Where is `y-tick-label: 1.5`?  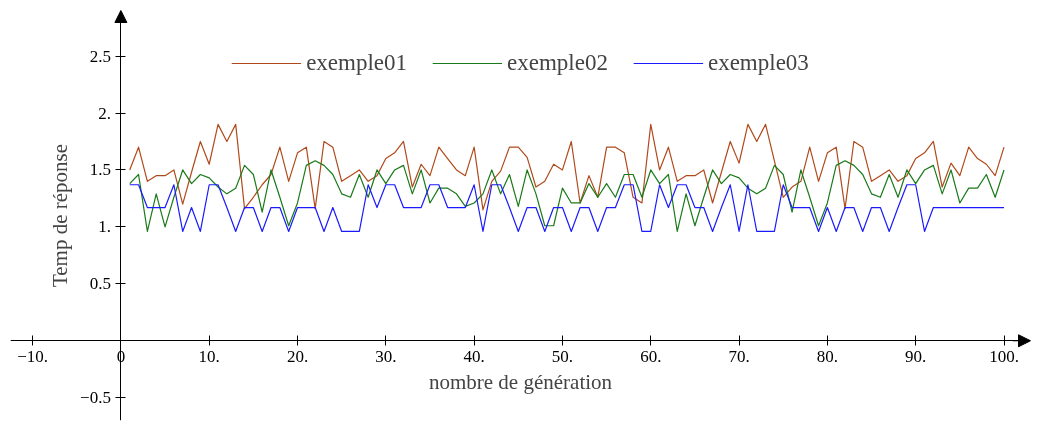
y-tick-label: 1.5 is located at coordinates (100, 170).